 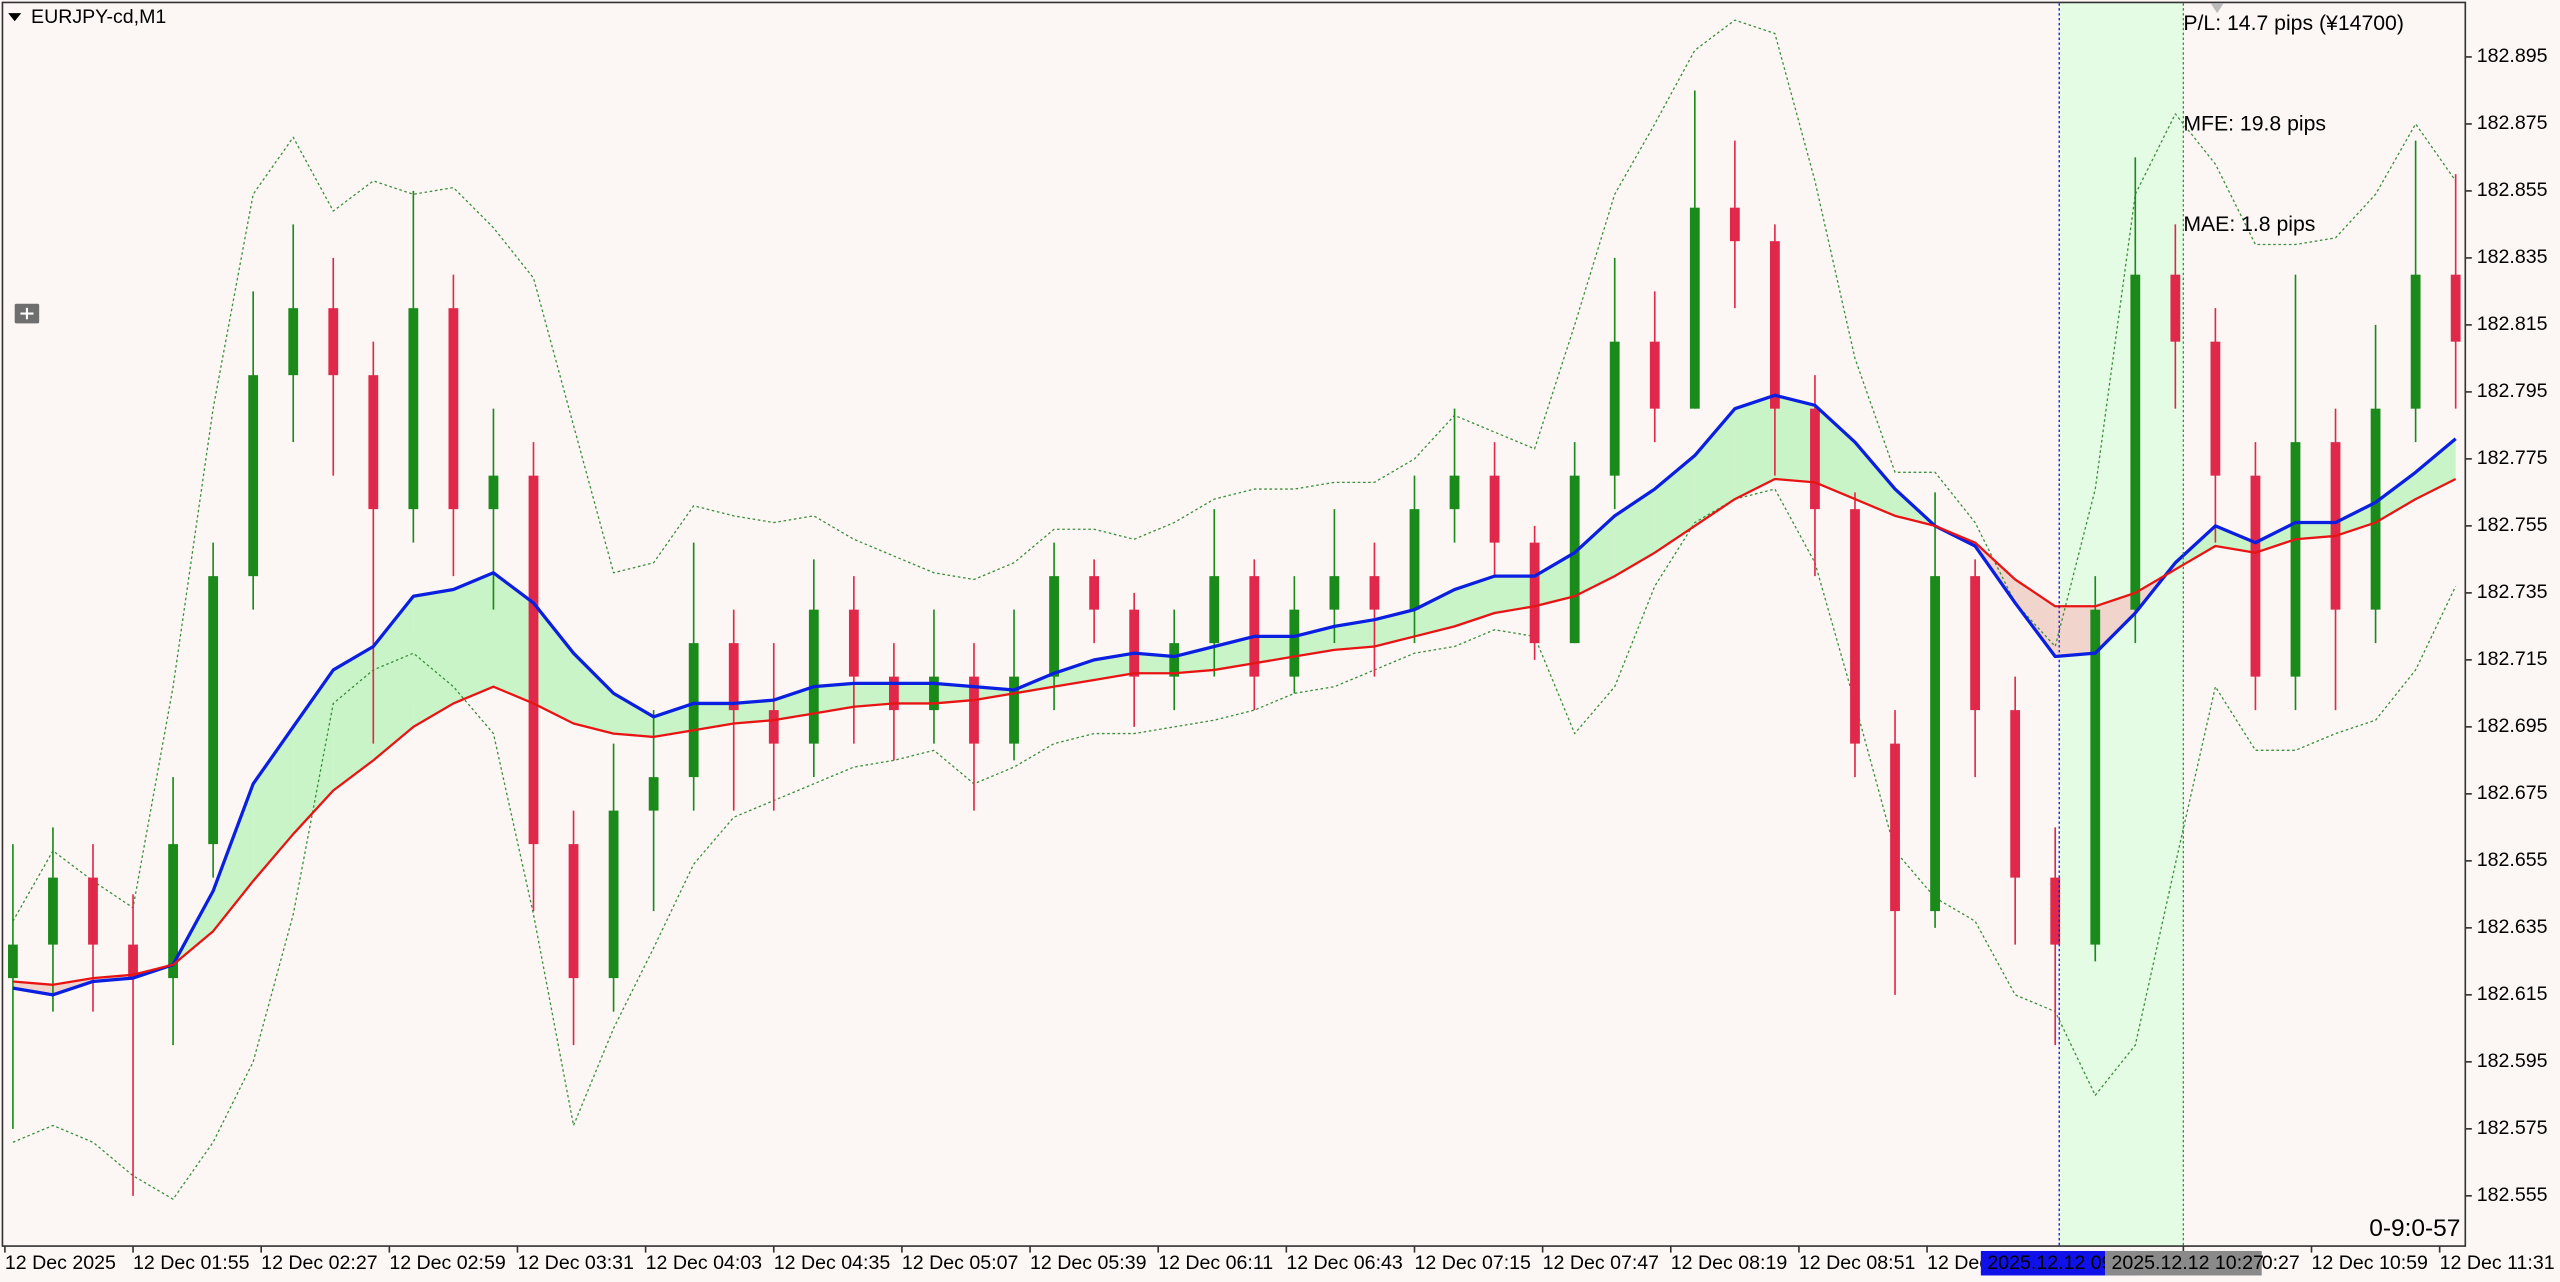 I want to click on trade-annotation: MAE: 1.8 pips, so click(x=2249, y=224).